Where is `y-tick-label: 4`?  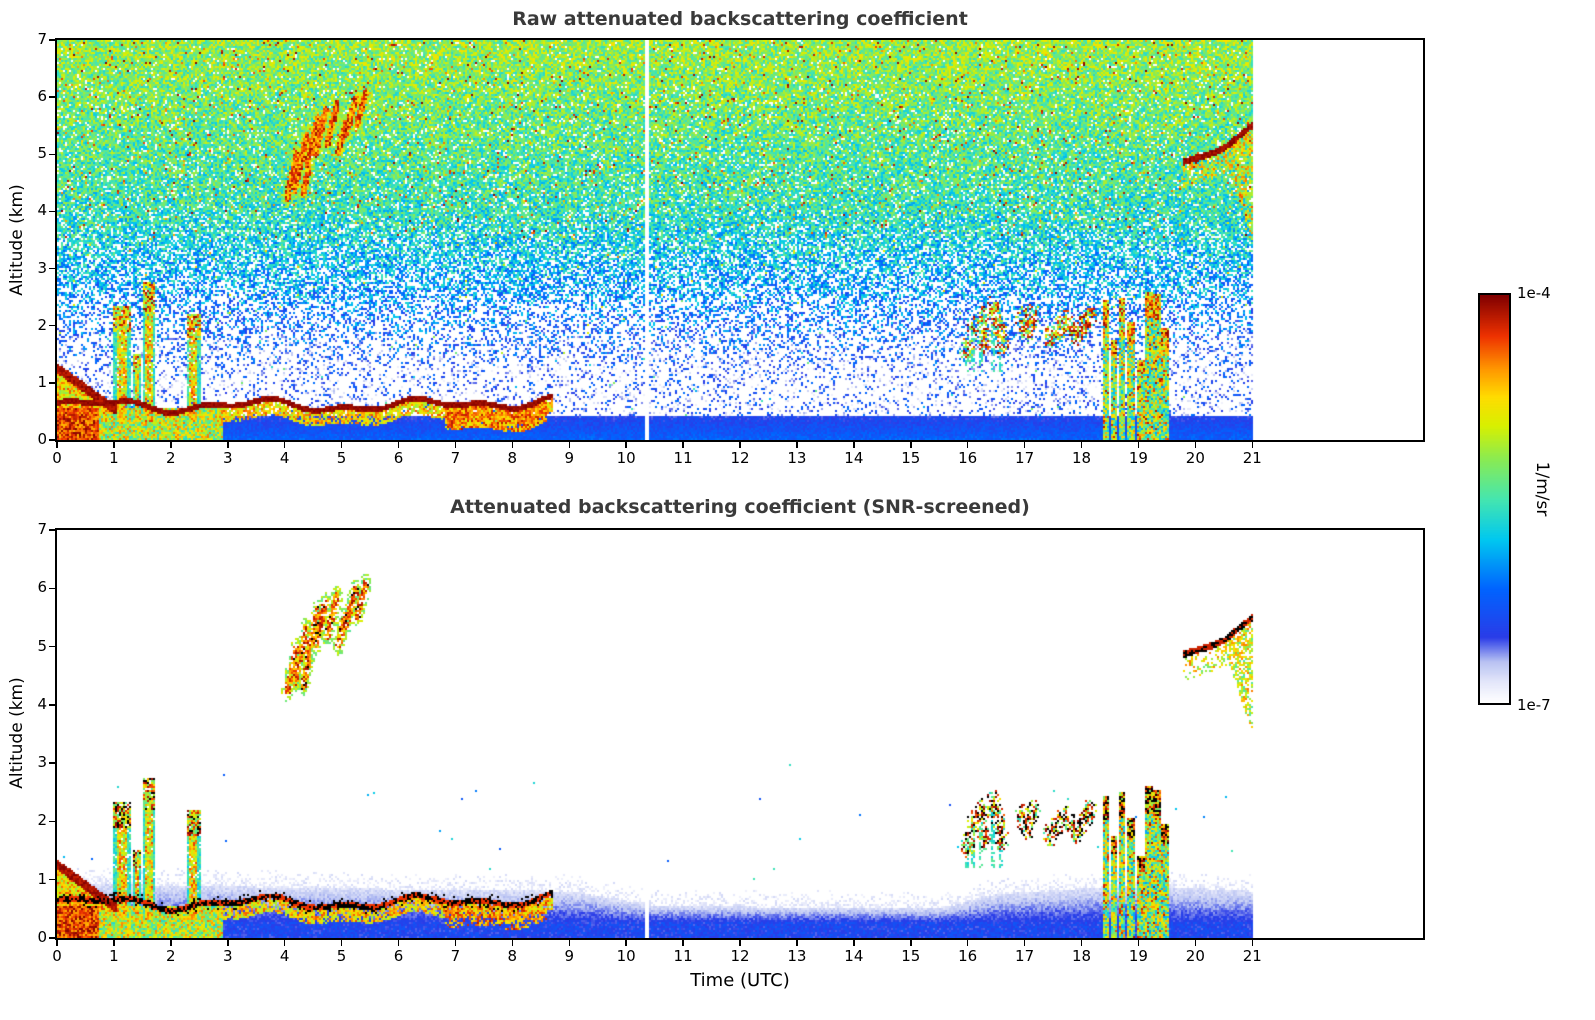 y-tick-label: 4 is located at coordinates (42, 703).